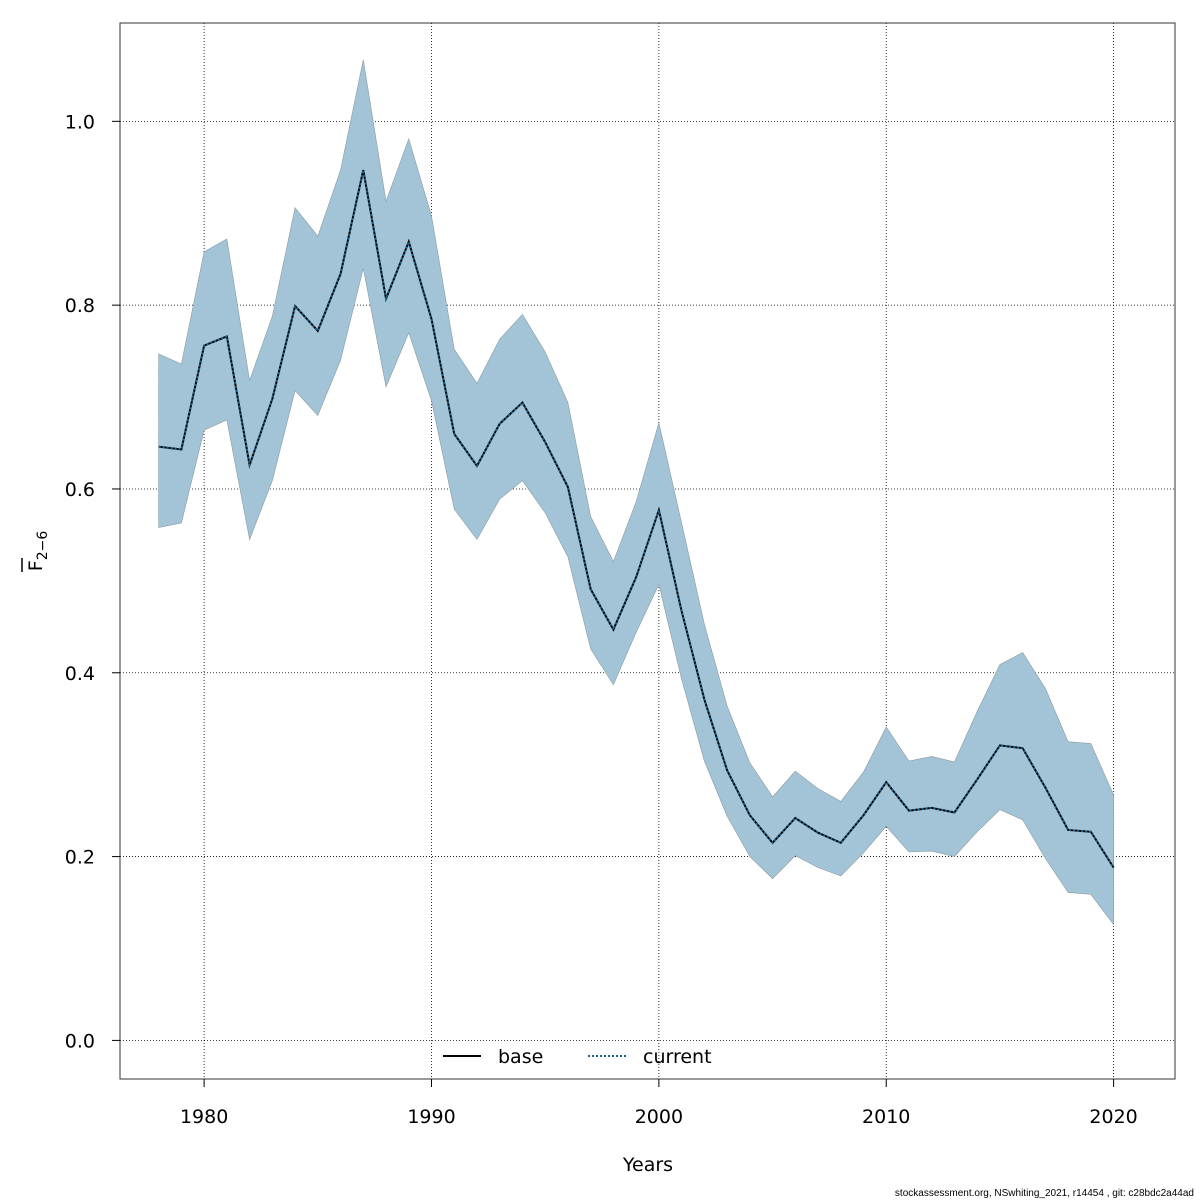  I want to click on y-axis-label-main: F, so click(36, 565).